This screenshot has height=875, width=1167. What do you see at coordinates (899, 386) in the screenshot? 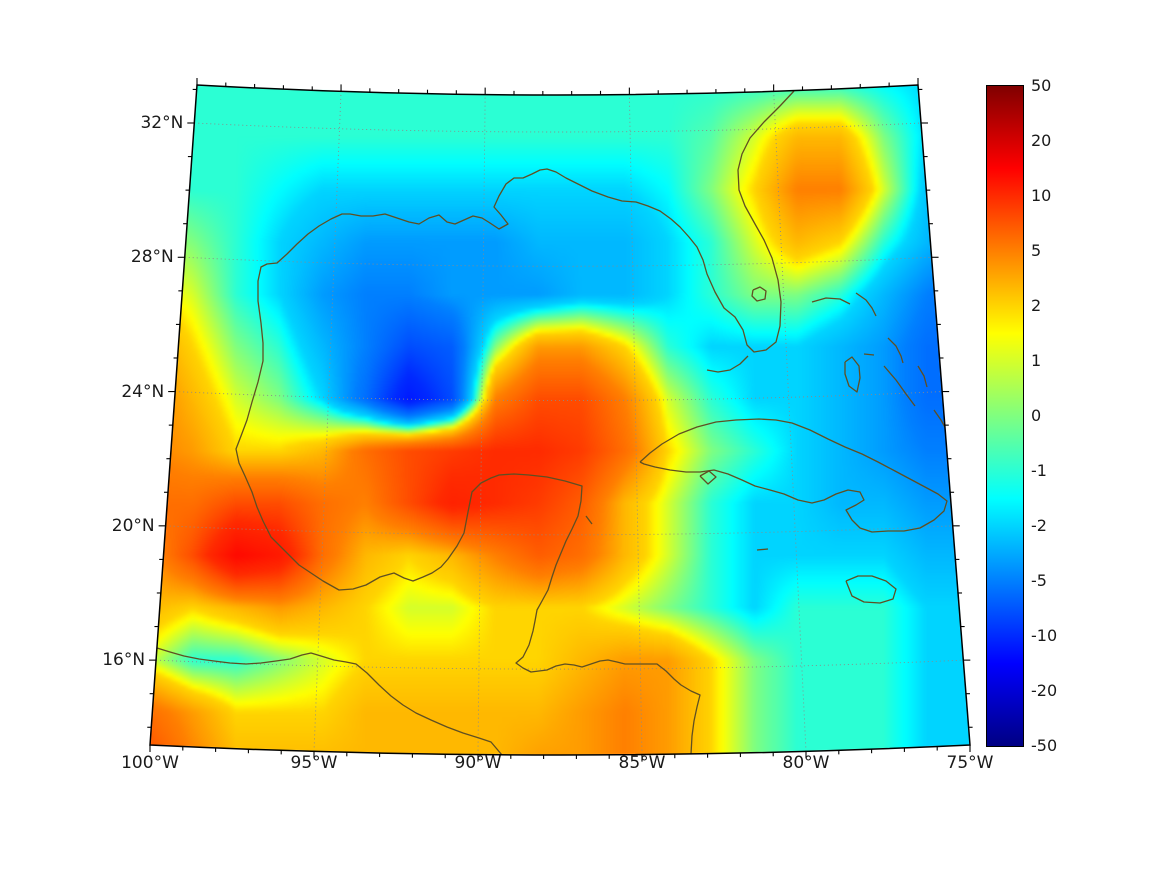
I see `coastline-exuma-chain` at bounding box center [899, 386].